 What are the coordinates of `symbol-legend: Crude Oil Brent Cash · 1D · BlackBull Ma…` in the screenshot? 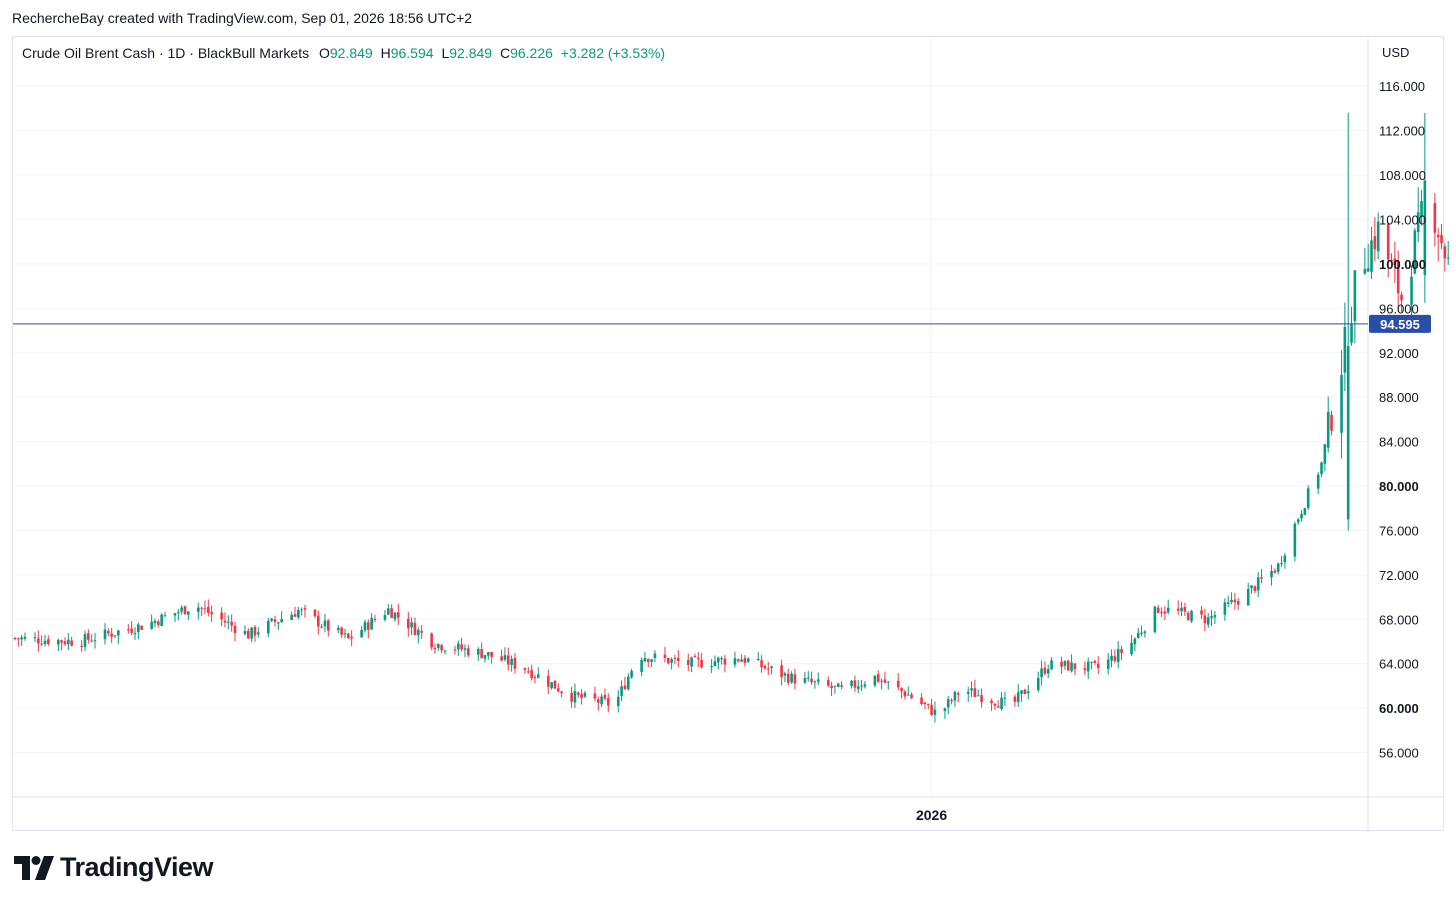 It's located at (343, 53).